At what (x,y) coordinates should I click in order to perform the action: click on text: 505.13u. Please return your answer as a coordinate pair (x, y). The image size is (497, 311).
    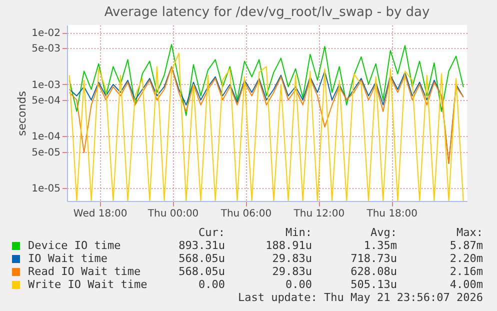
    Looking at the image, I should click on (373, 284).